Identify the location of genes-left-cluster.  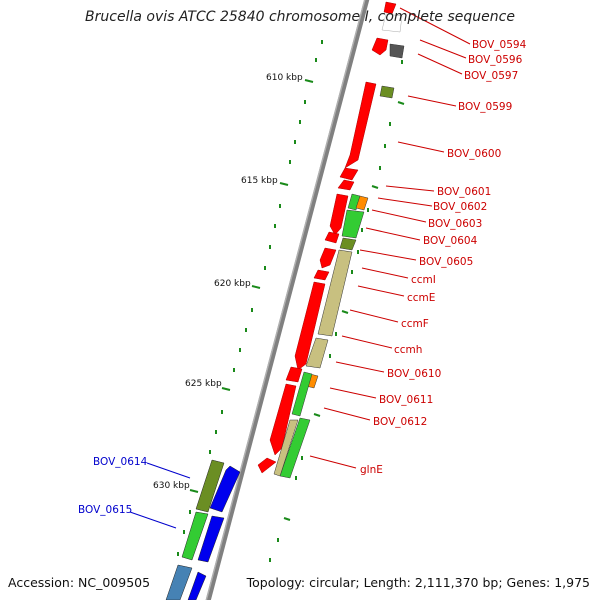
(203, 529).